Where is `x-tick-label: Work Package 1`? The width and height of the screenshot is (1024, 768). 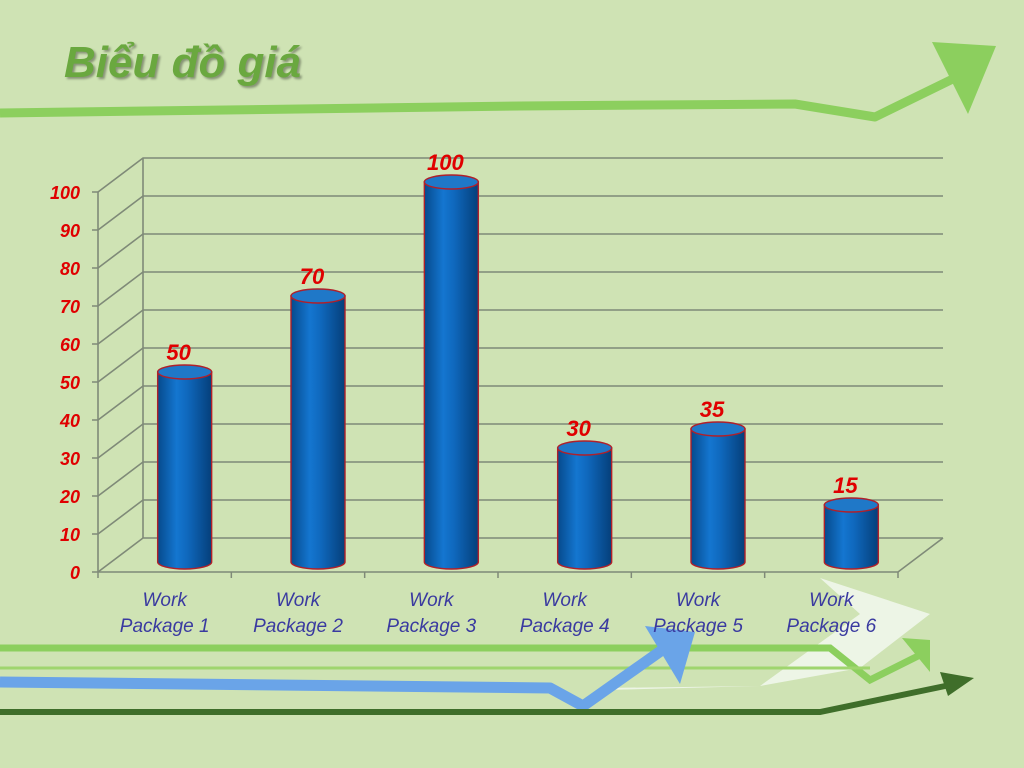
x-tick-label: Work Package 1 is located at coordinates (165, 613).